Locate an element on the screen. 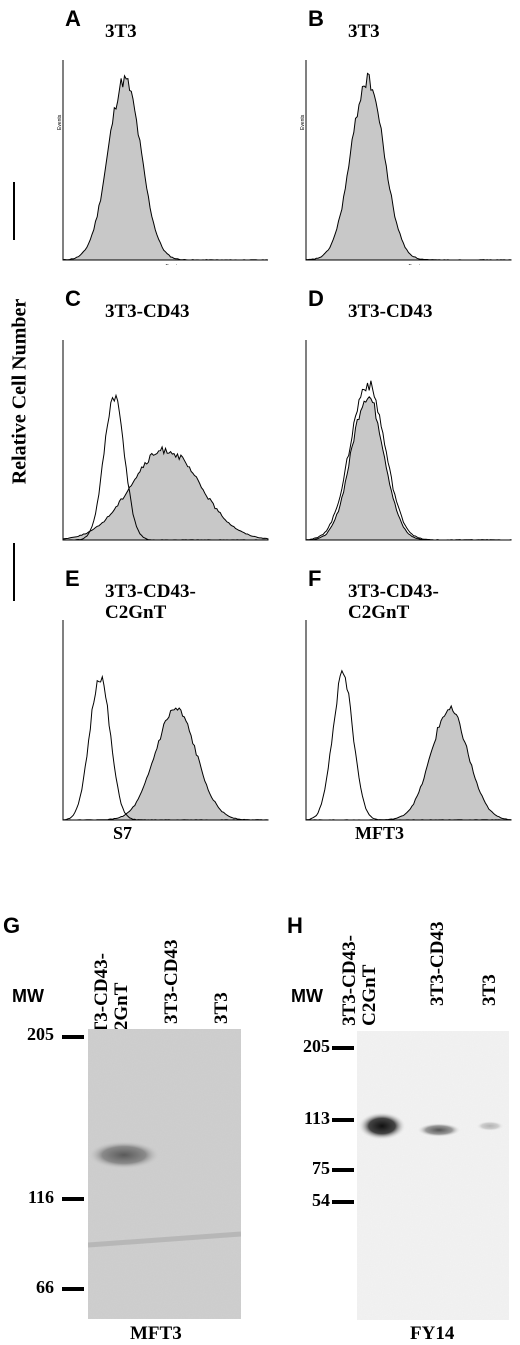  panel-letter-f: F is located at coordinates (315, 578).